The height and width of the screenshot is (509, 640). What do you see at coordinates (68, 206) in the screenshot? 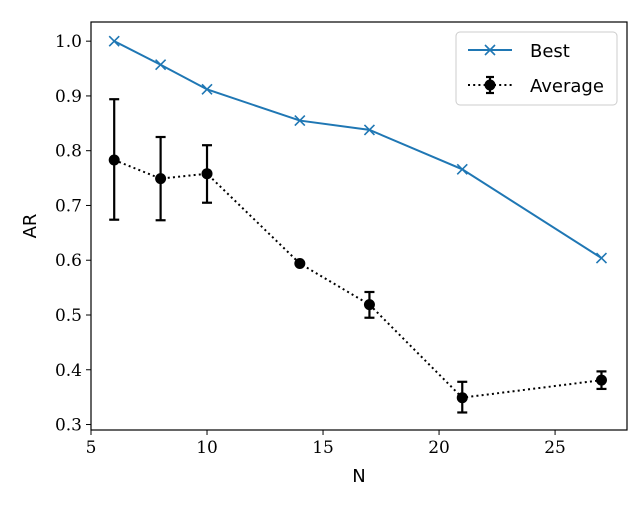
I see `y-tick-label: 0.7` at bounding box center [68, 206].